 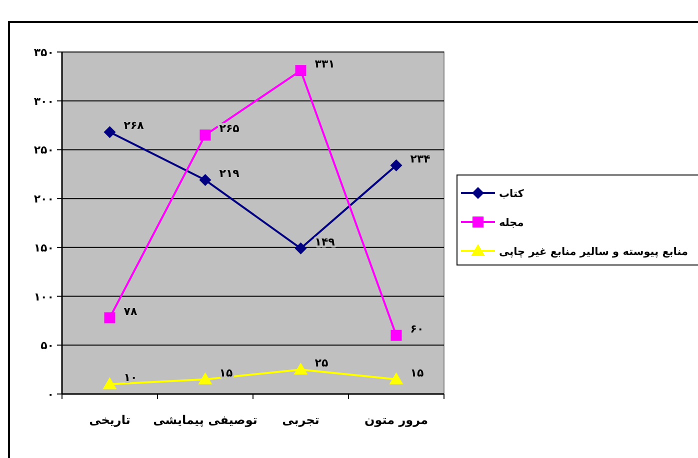 What do you see at coordinates (229, 129) in the screenshot?
I see `data-label: ۲۶۵` at bounding box center [229, 129].